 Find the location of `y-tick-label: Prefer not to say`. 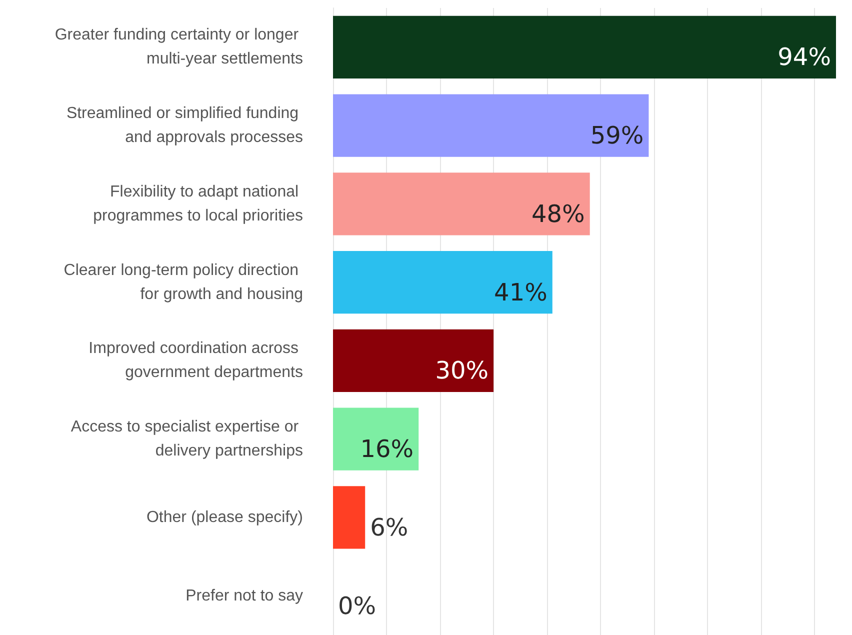

y-tick-label: Prefer not to say is located at coordinates (244, 595).